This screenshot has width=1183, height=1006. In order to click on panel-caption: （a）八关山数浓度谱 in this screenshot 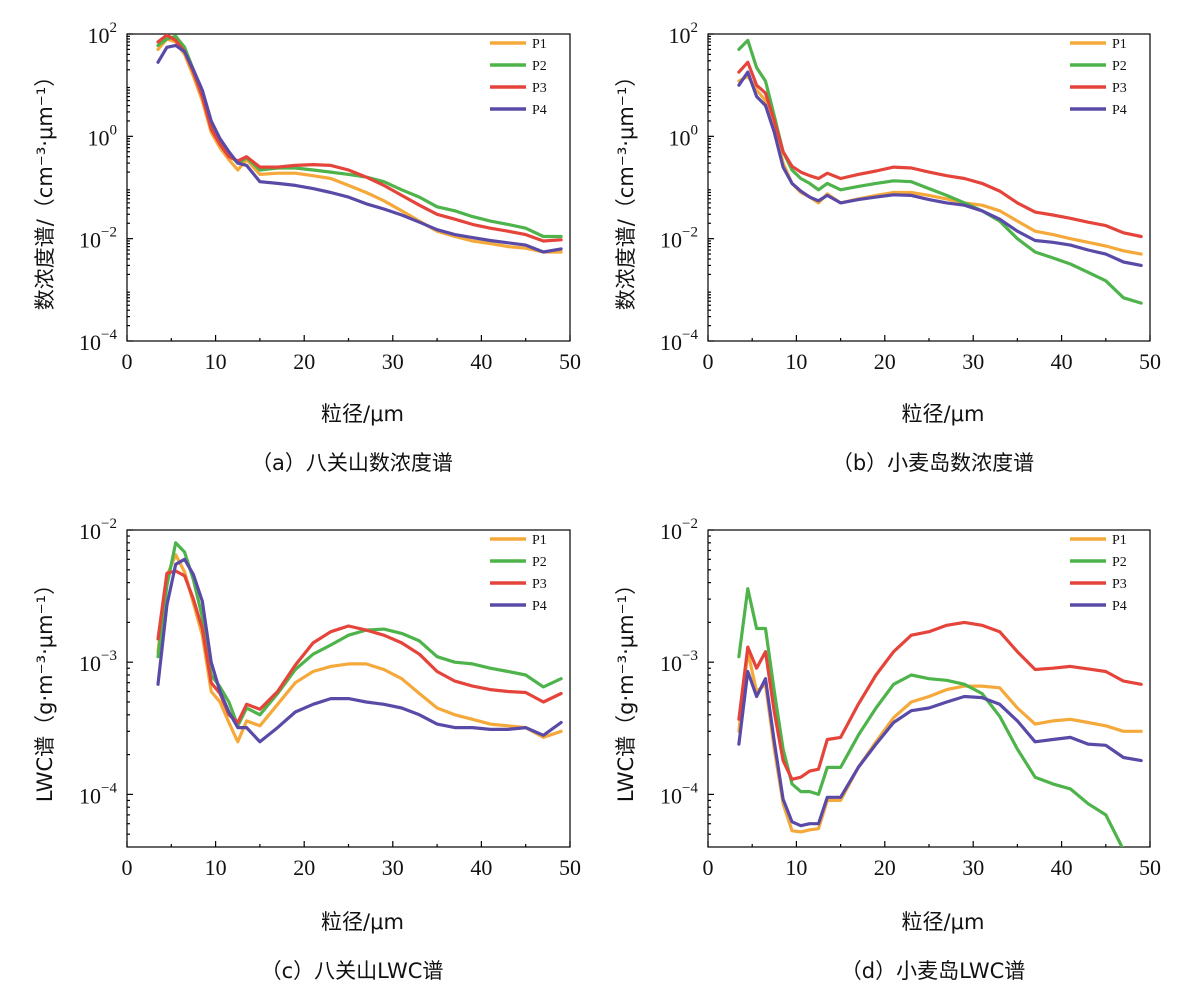, I will do `click(352, 463)`.